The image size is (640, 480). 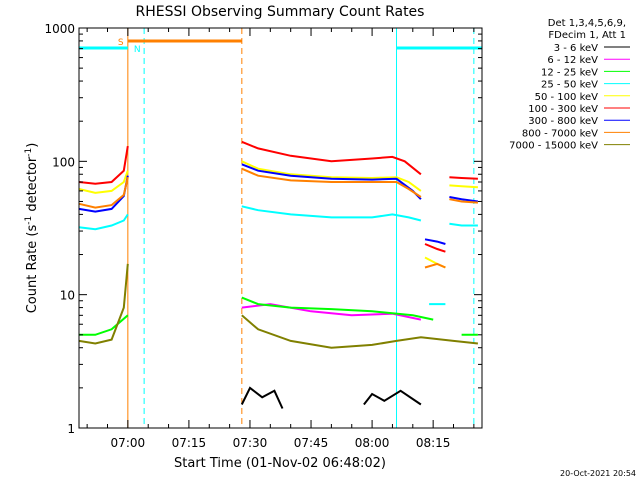 I want to click on legend-label: 25 - 50 keV, so click(x=569, y=85).